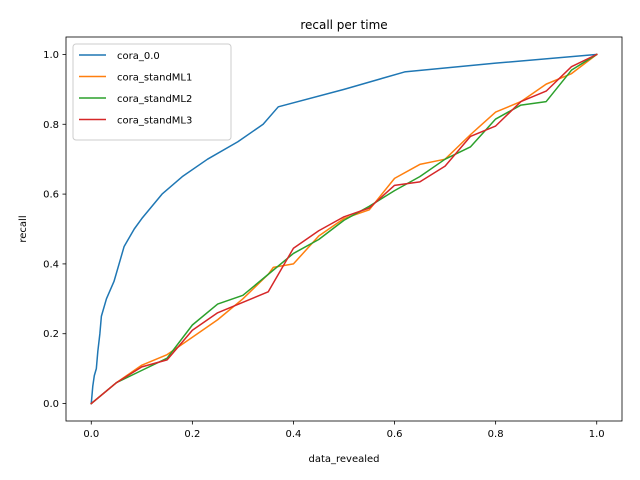 The width and height of the screenshot is (640, 480). Describe the element at coordinates (51, 334) in the screenshot. I see `y-tick-label: 0.2` at that location.